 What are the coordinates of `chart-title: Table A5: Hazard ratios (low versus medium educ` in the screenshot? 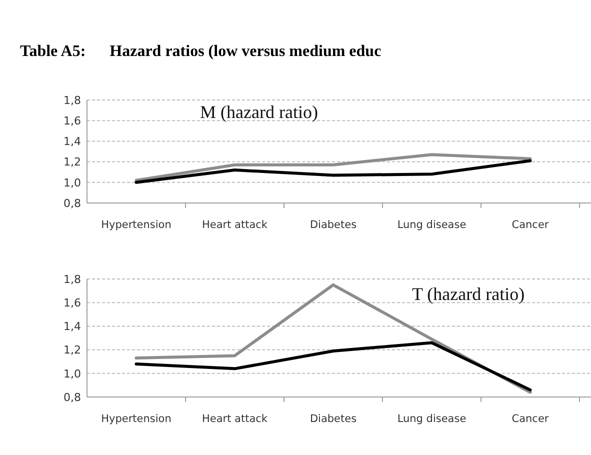 It's located at (201, 51).